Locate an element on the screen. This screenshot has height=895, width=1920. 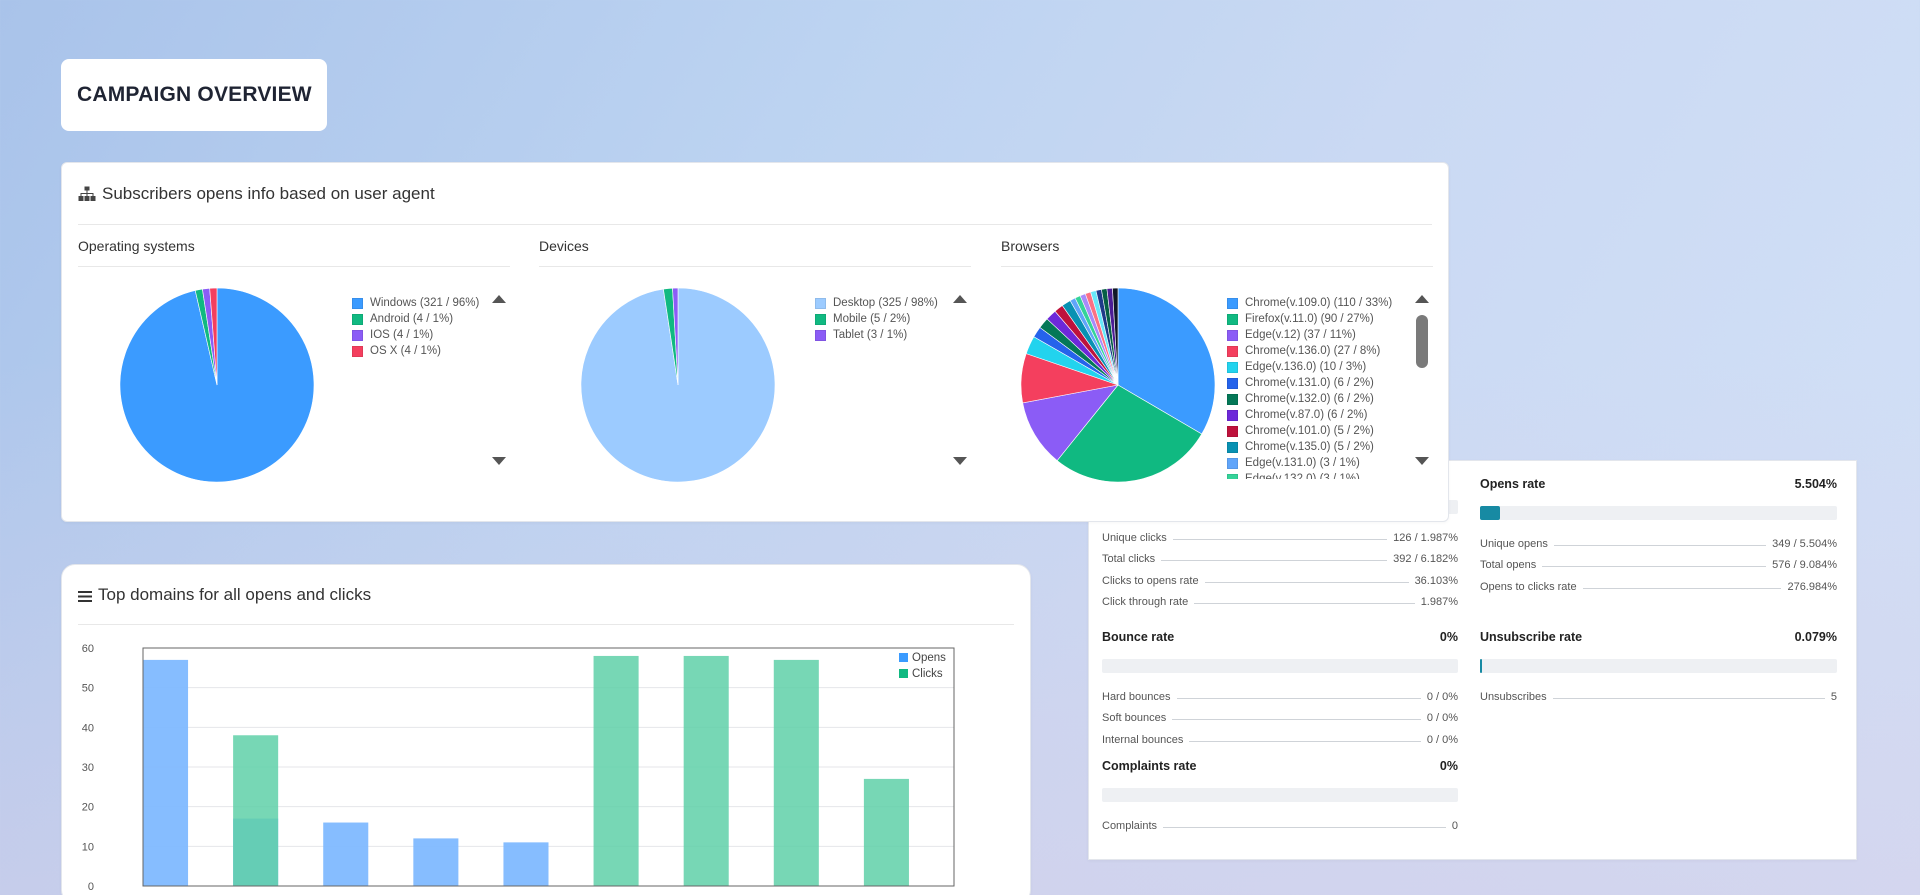
stat-label: Unique opens is located at coordinates (1514, 543).